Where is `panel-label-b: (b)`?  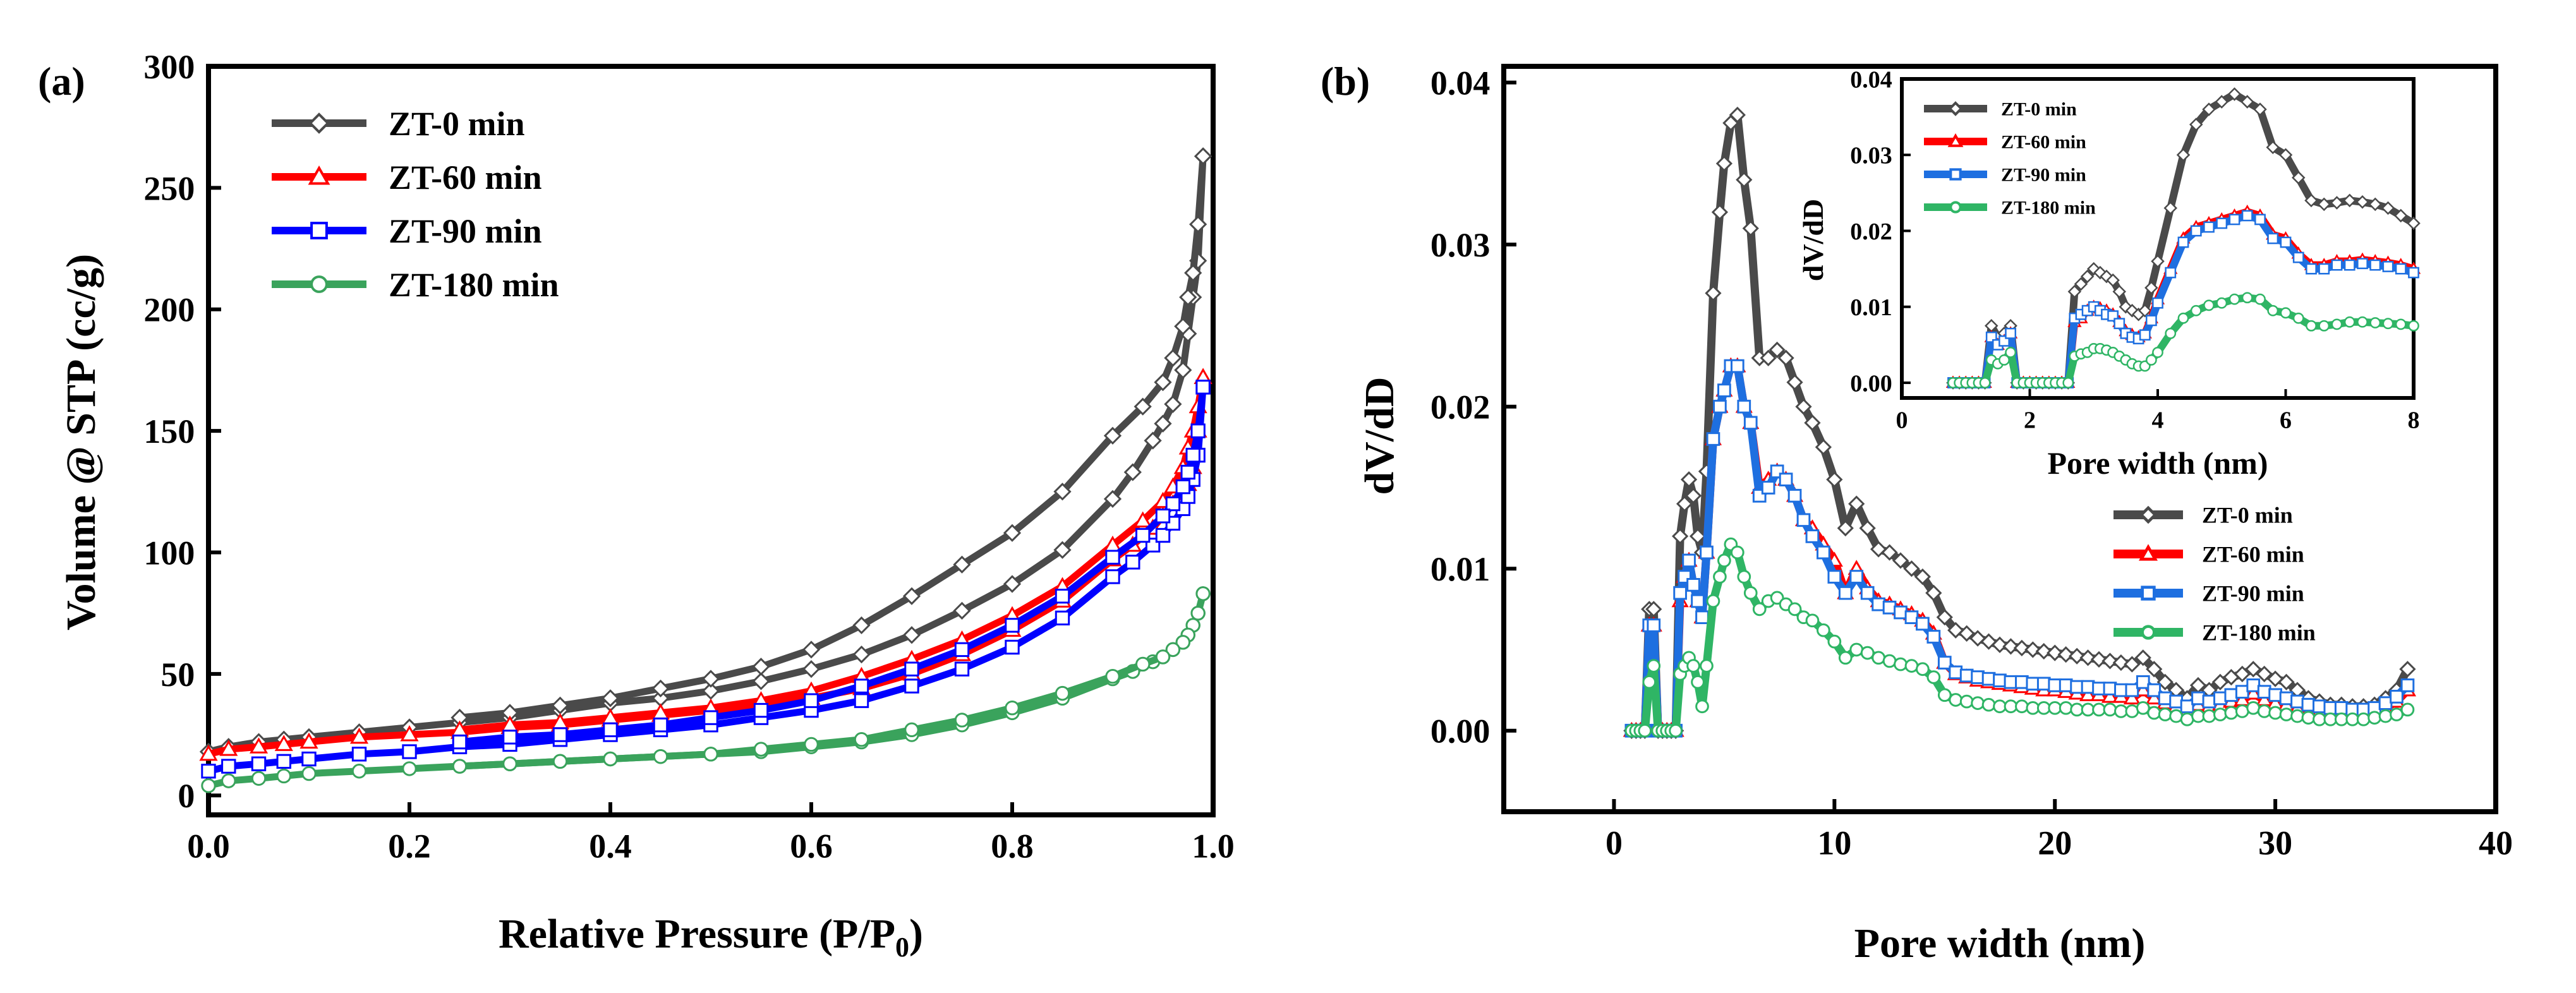 panel-label-b: (b) is located at coordinates (1345, 81).